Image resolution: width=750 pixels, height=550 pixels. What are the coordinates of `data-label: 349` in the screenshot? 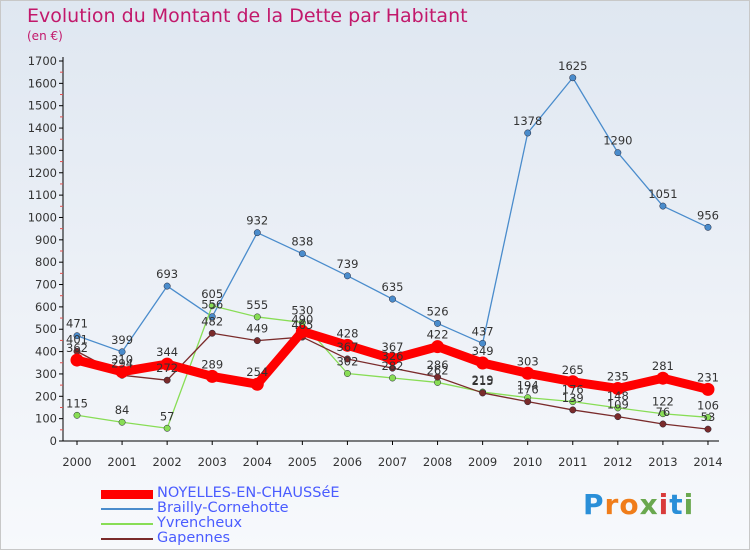 It's located at (483, 351).